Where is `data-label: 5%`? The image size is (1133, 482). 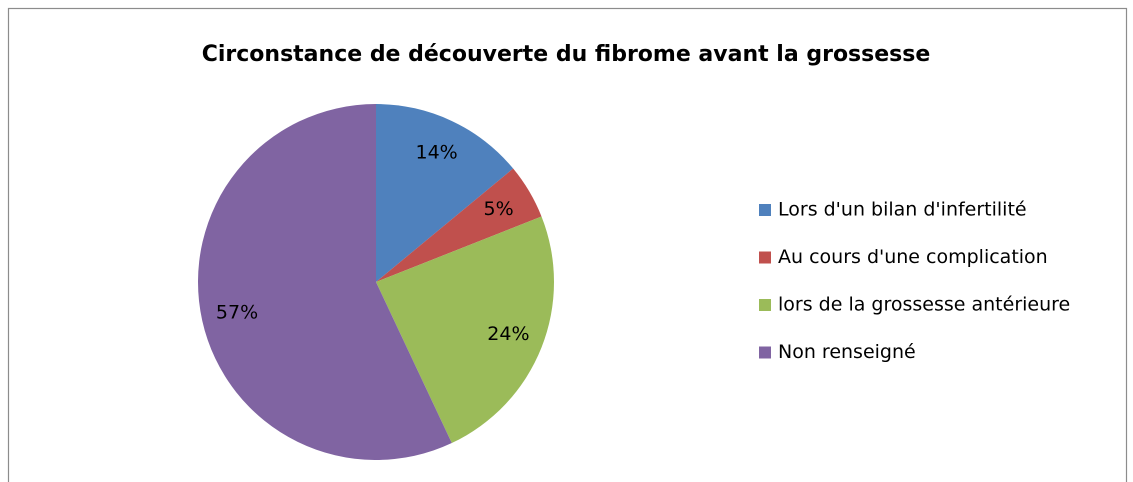 data-label: 5% is located at coordinates (498, 209).